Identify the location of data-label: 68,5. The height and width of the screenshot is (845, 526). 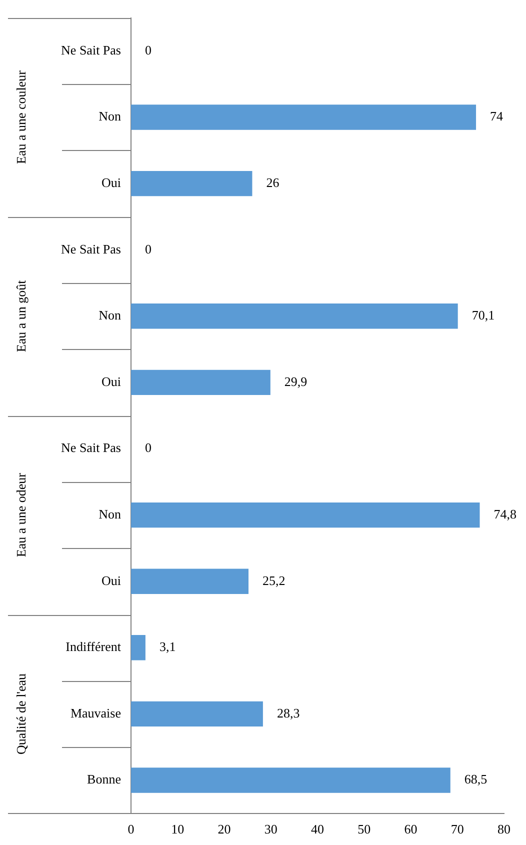
(476, 779).